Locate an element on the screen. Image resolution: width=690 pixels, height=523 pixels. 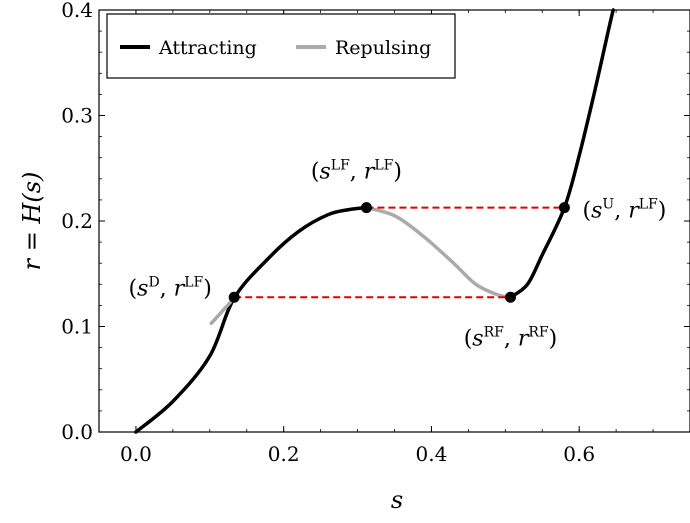
annotation-rf: (sRF, rRF) is located at coordinates (511, 337).